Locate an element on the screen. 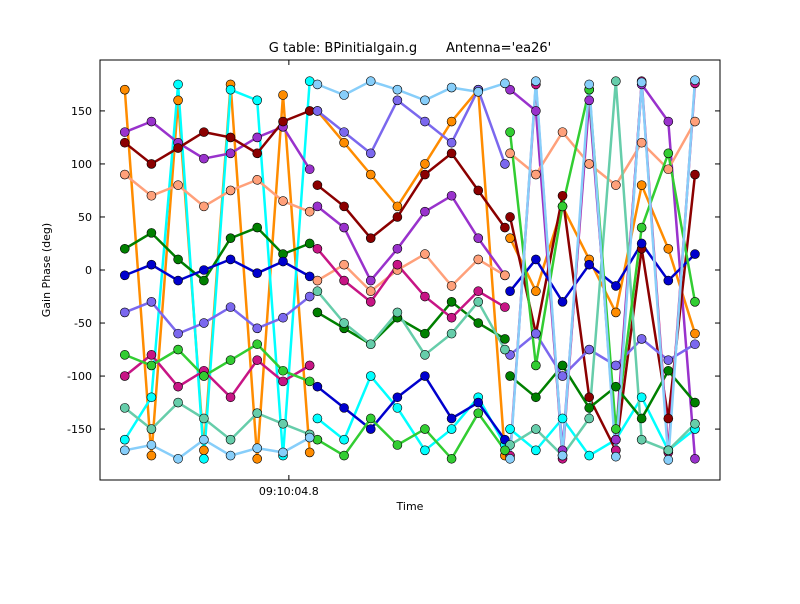 Image resolution: width=800 pixels, height=604 pixels. y-tick-label: -150 is located at coordinates (79, 429).